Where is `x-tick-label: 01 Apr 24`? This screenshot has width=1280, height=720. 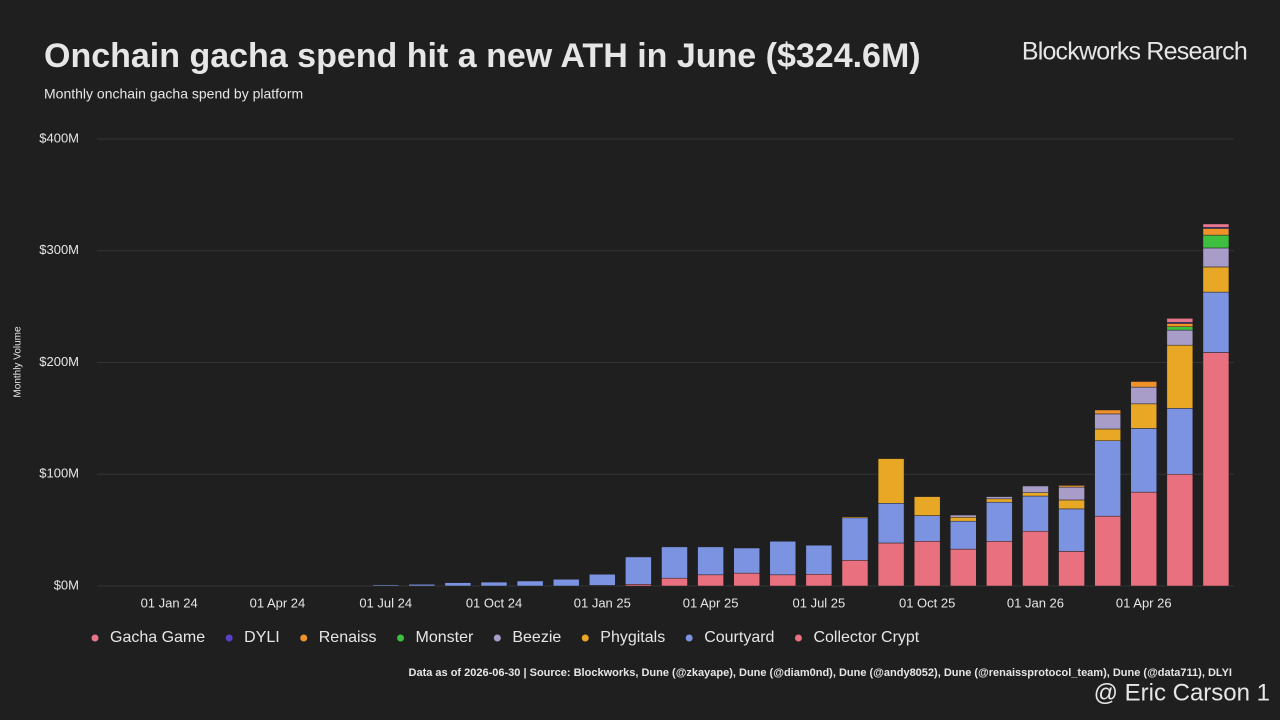 x-tick-label: 01 Apr 24 is located at coordinates (278, 602).